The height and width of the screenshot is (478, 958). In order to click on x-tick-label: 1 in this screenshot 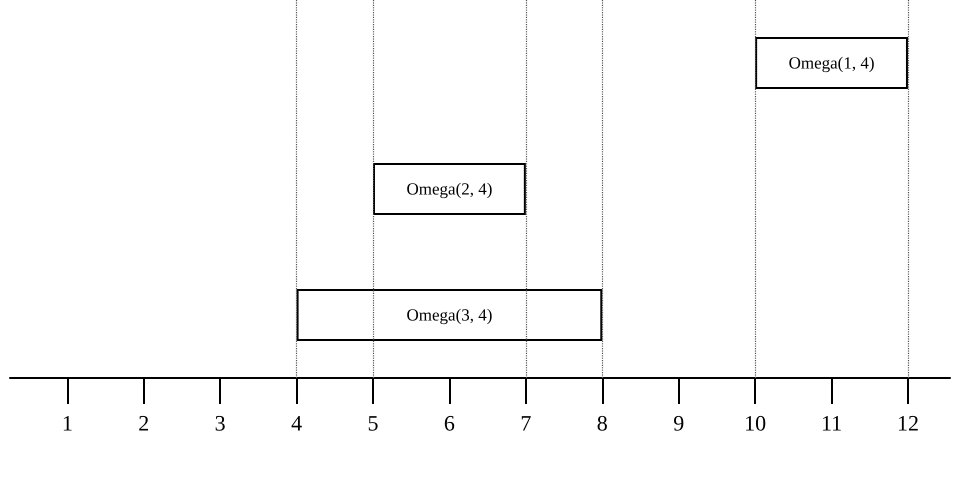, I will do `click(67, 423)`.